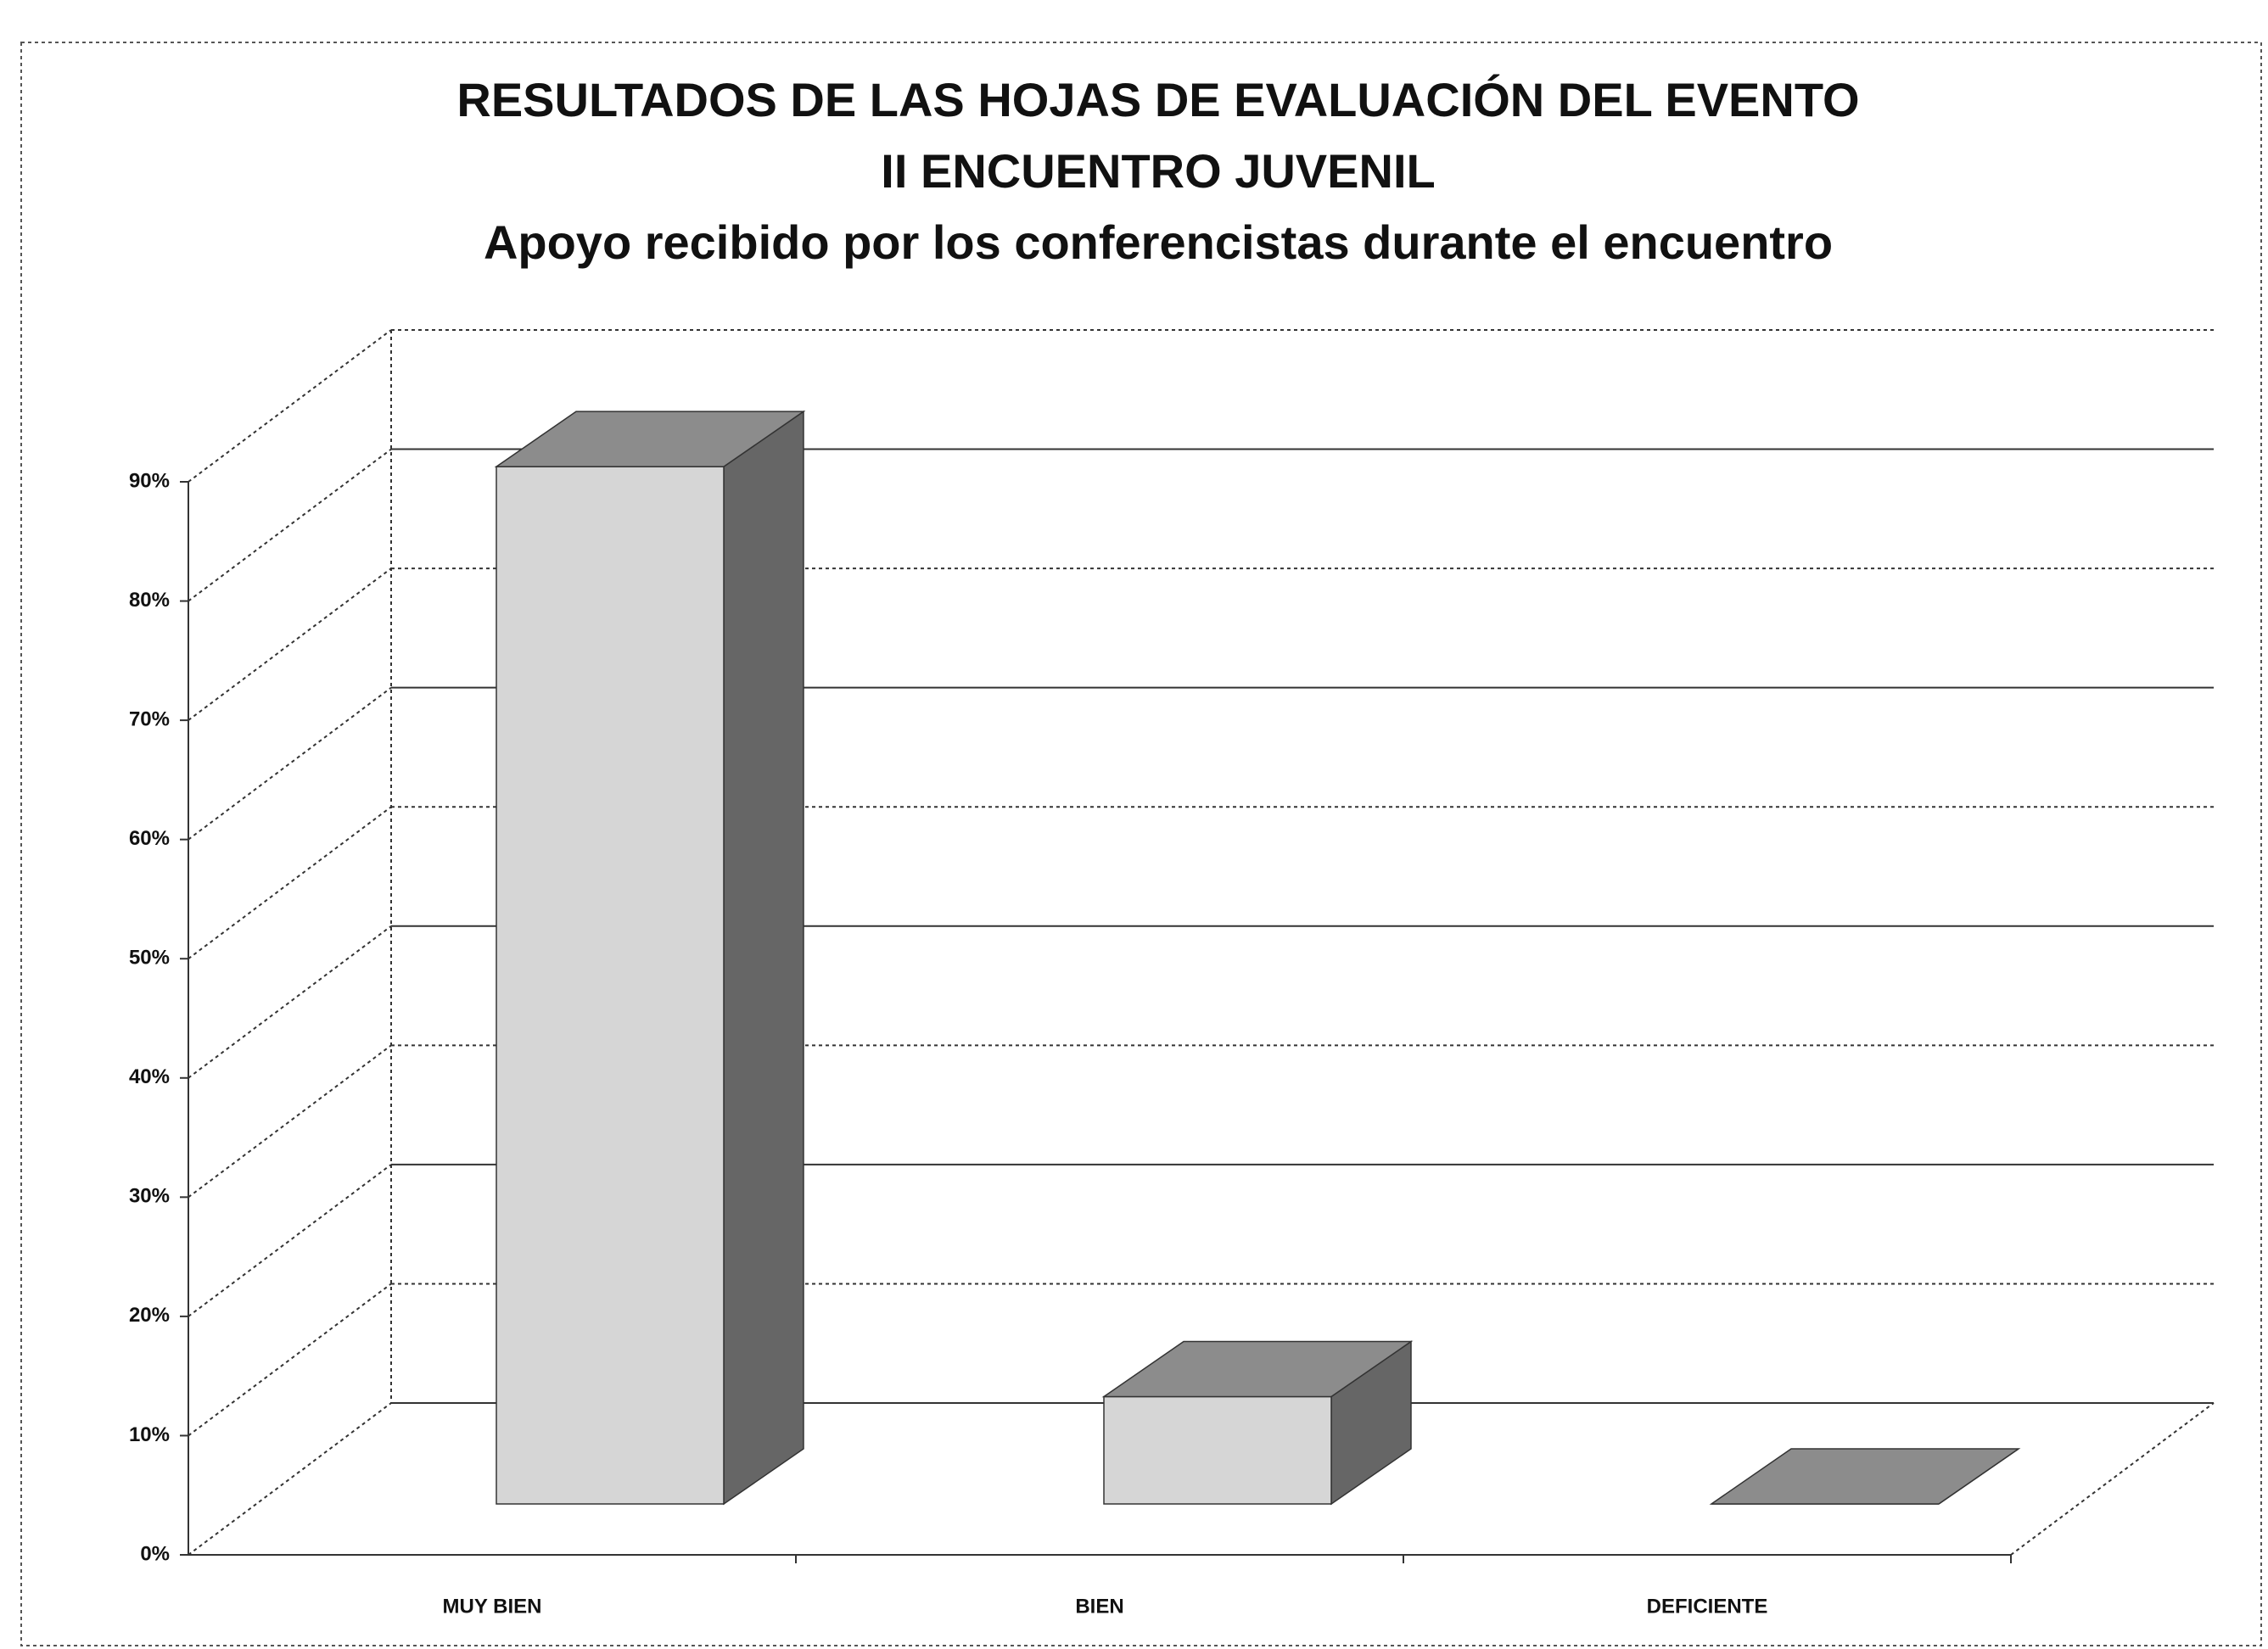 The width and height of the screenshot is (2268, 1649). What do you see at coordinates (1158, 171) in the screenshot?
I see `chart-title: II ENCUENTRO JUVENIL` at bounding box center [1158, 171].